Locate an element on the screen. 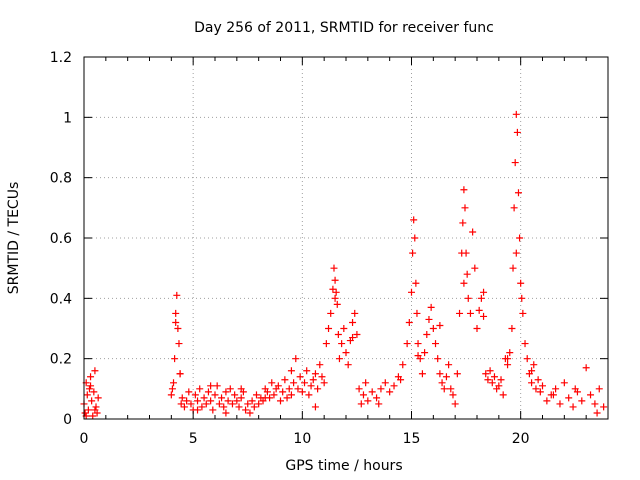  x-axis-label: GPS time / hours is located at coordinates (343, 466).